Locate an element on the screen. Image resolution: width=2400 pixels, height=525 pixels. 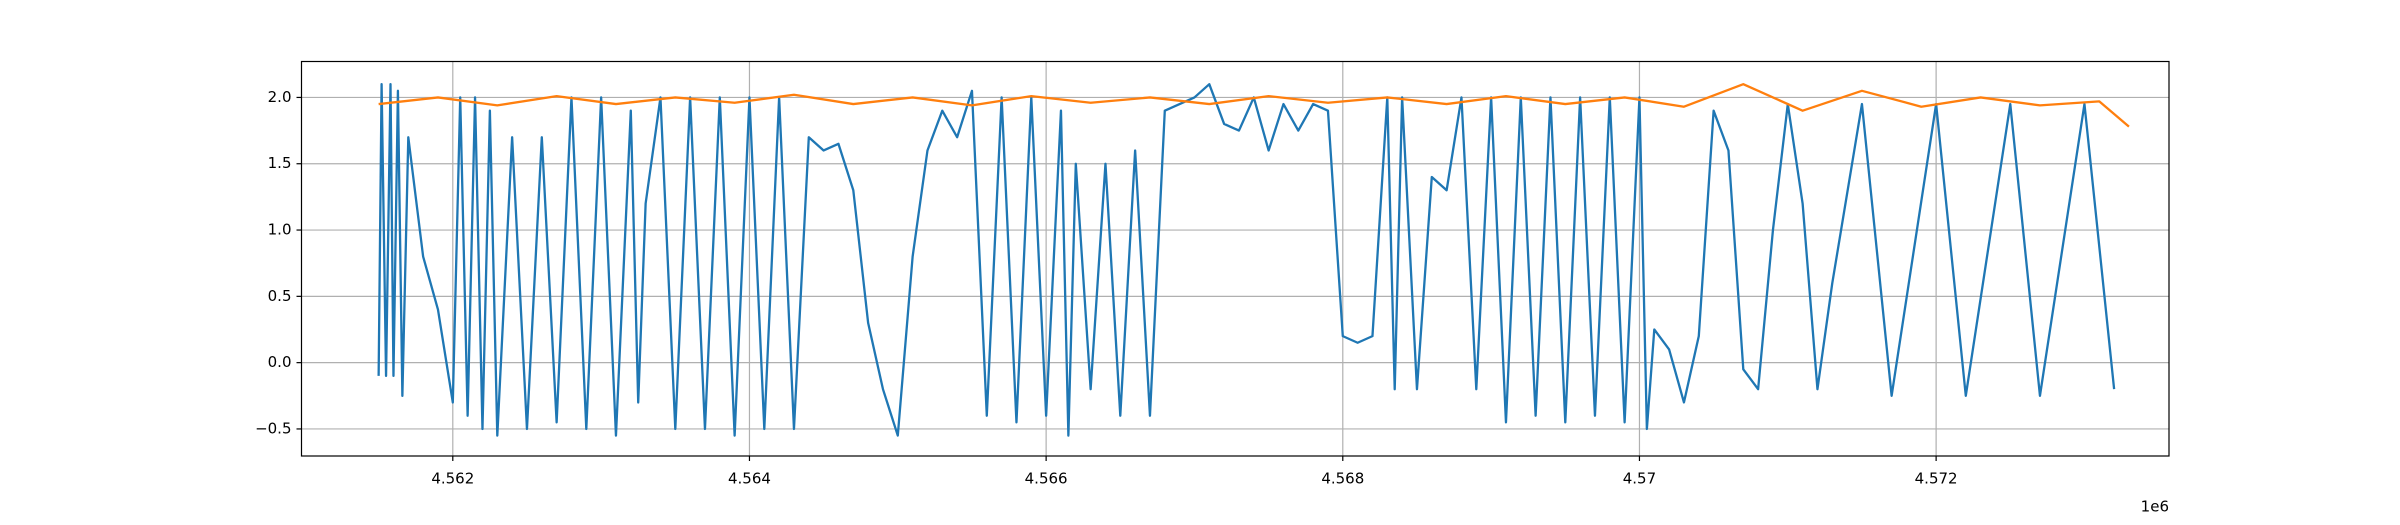
x-tick-label: 4.568 is located at coordinates (1342, 479).